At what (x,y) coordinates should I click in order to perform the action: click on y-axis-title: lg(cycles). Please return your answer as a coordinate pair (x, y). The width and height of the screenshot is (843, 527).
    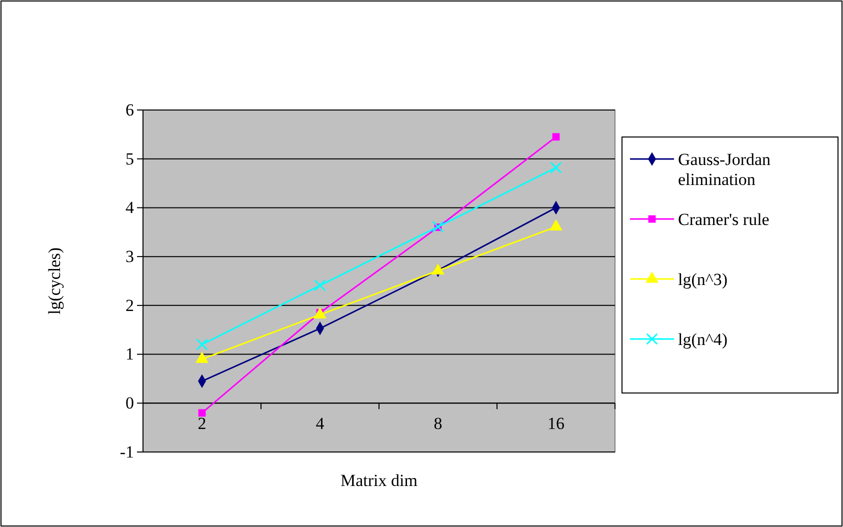
    Looking at the image, I should click on (54, 281).